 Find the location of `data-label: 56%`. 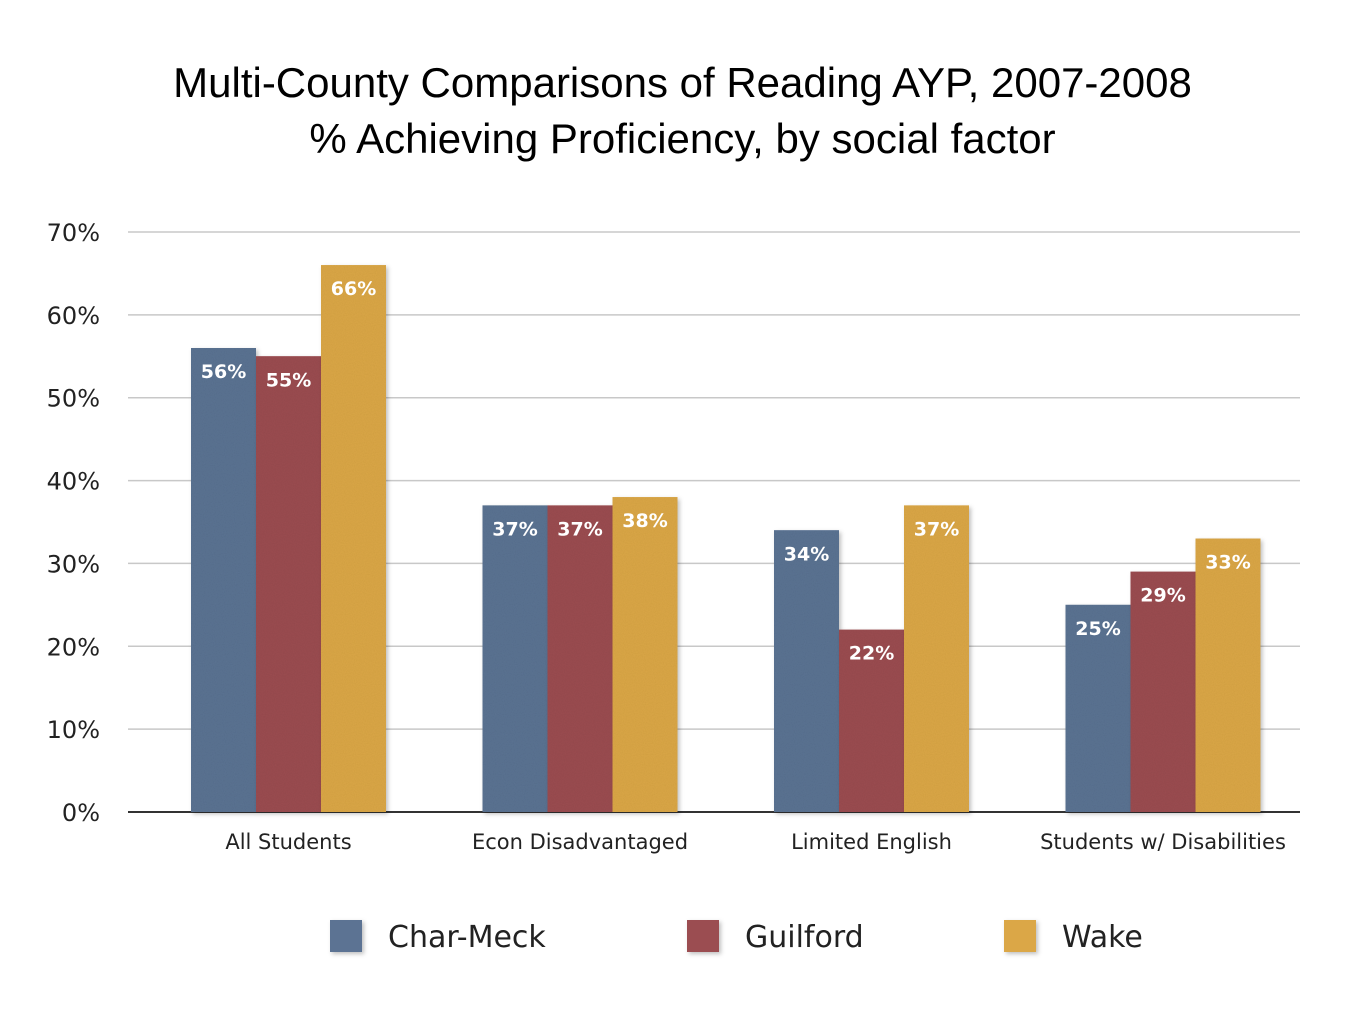

data-label: 56% is located at coordinates (223, 372).